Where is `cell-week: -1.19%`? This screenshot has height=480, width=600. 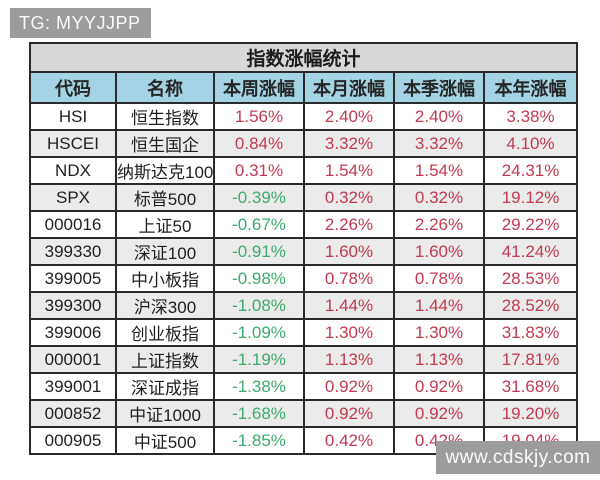 cell-week: -1.19% is located at coordinates (259, 359).